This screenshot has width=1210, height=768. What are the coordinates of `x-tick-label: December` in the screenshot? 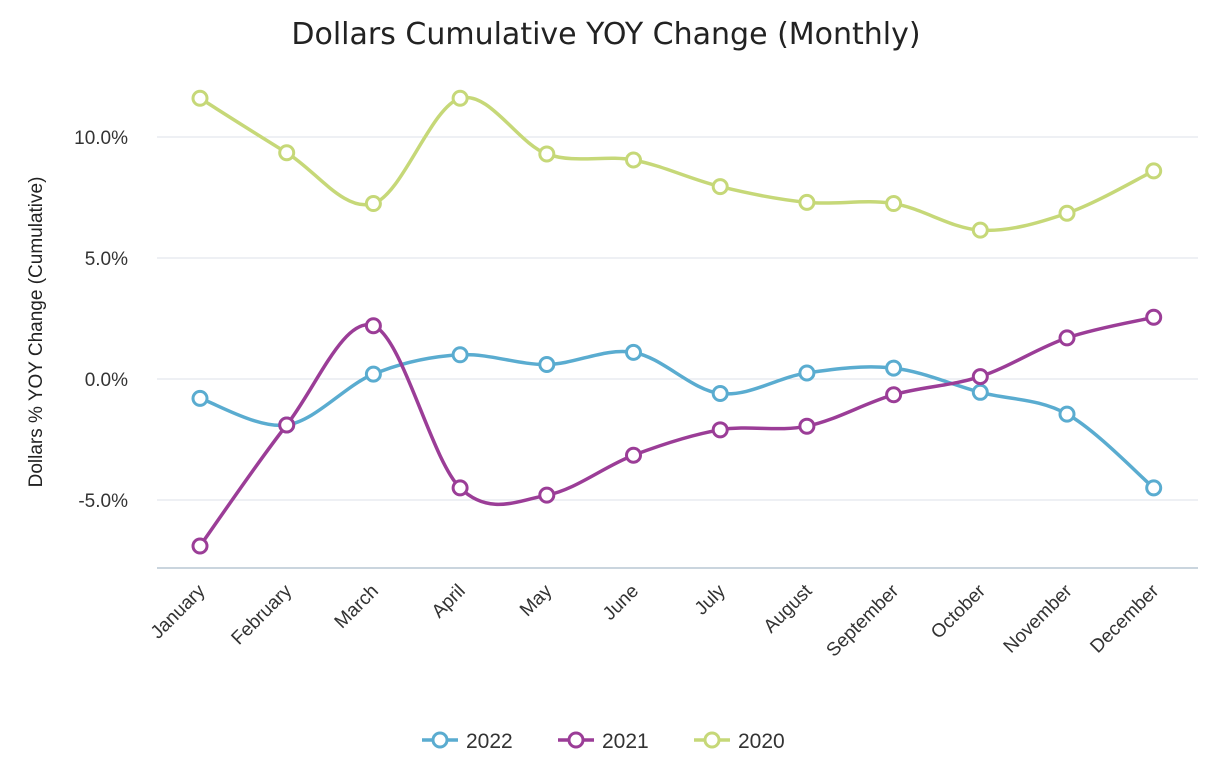 It's located at (1124, 618).